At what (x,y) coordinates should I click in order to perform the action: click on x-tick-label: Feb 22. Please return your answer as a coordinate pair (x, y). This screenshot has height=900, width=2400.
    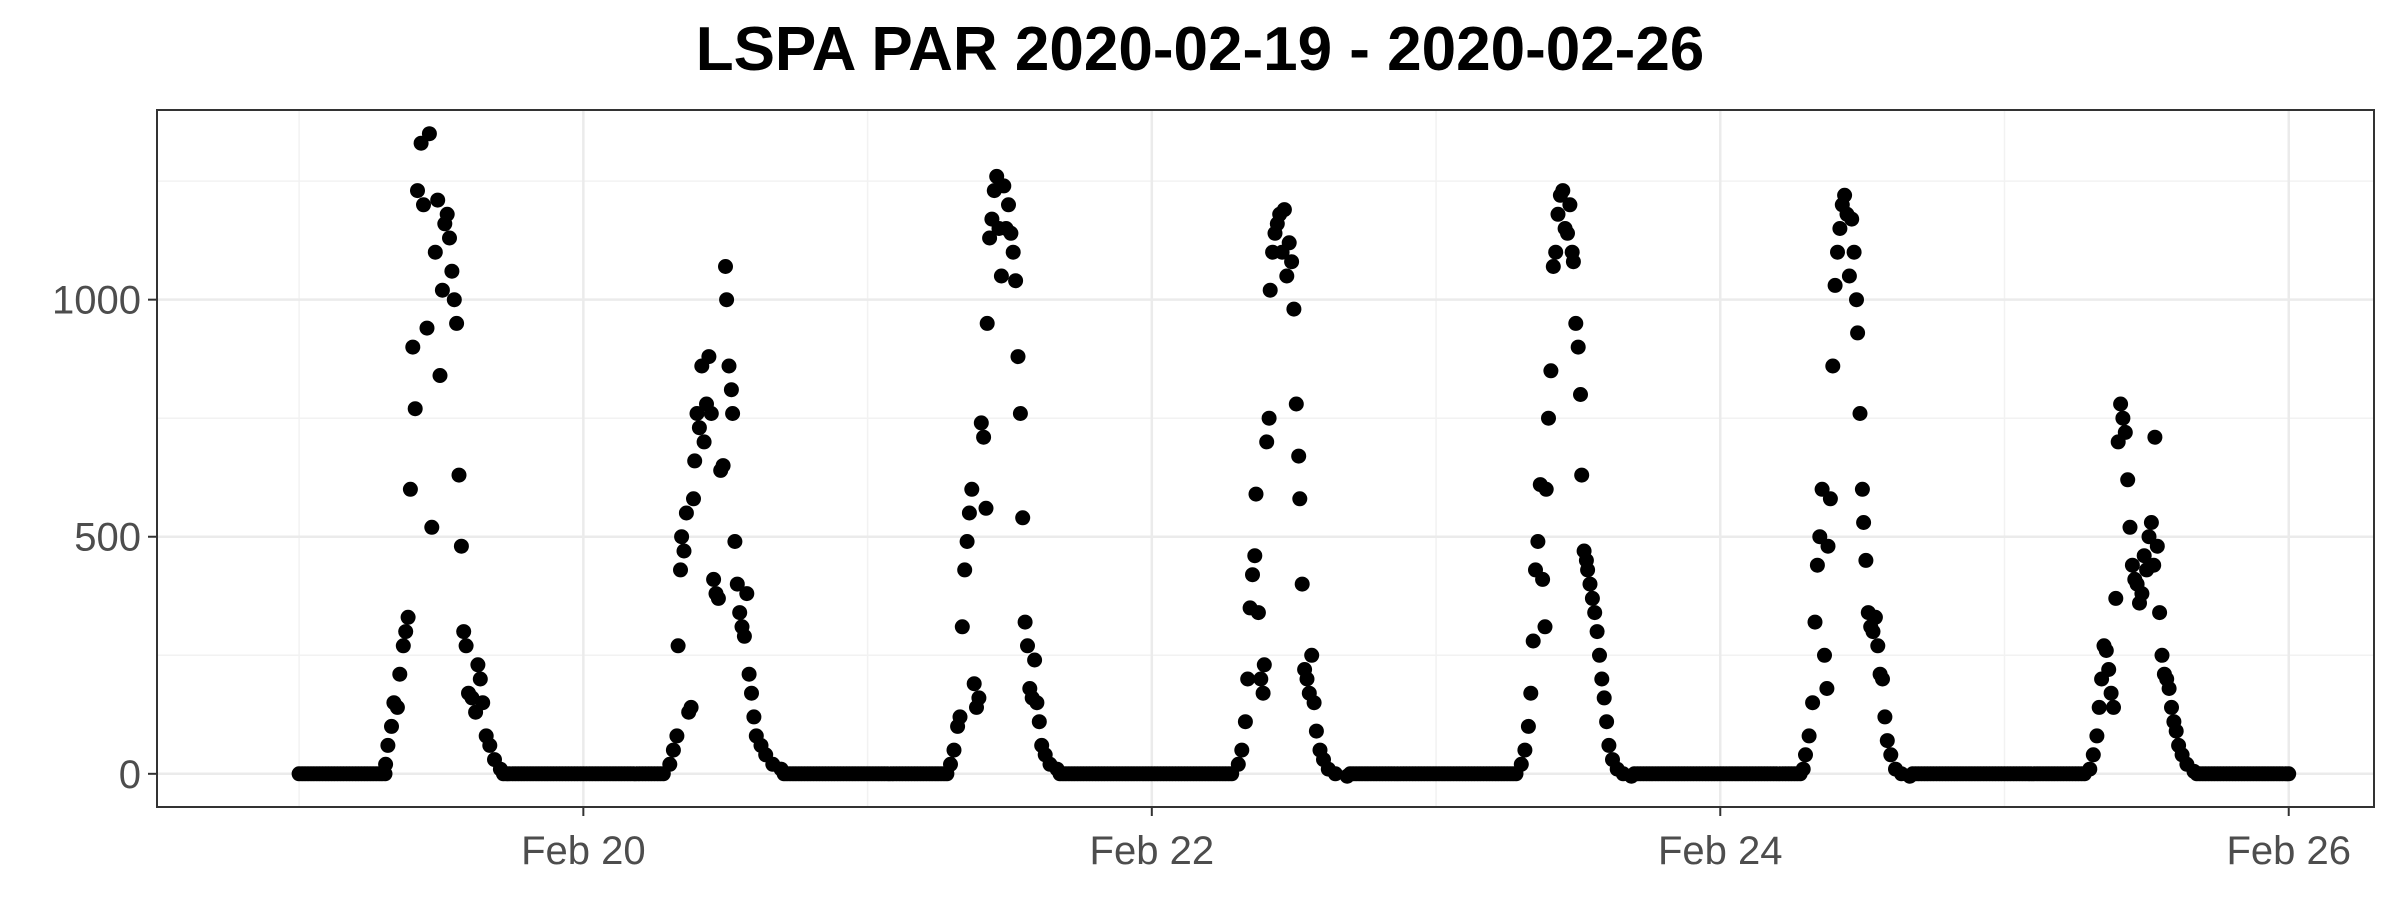
    Looking at the image, I should click on (1152, 851).